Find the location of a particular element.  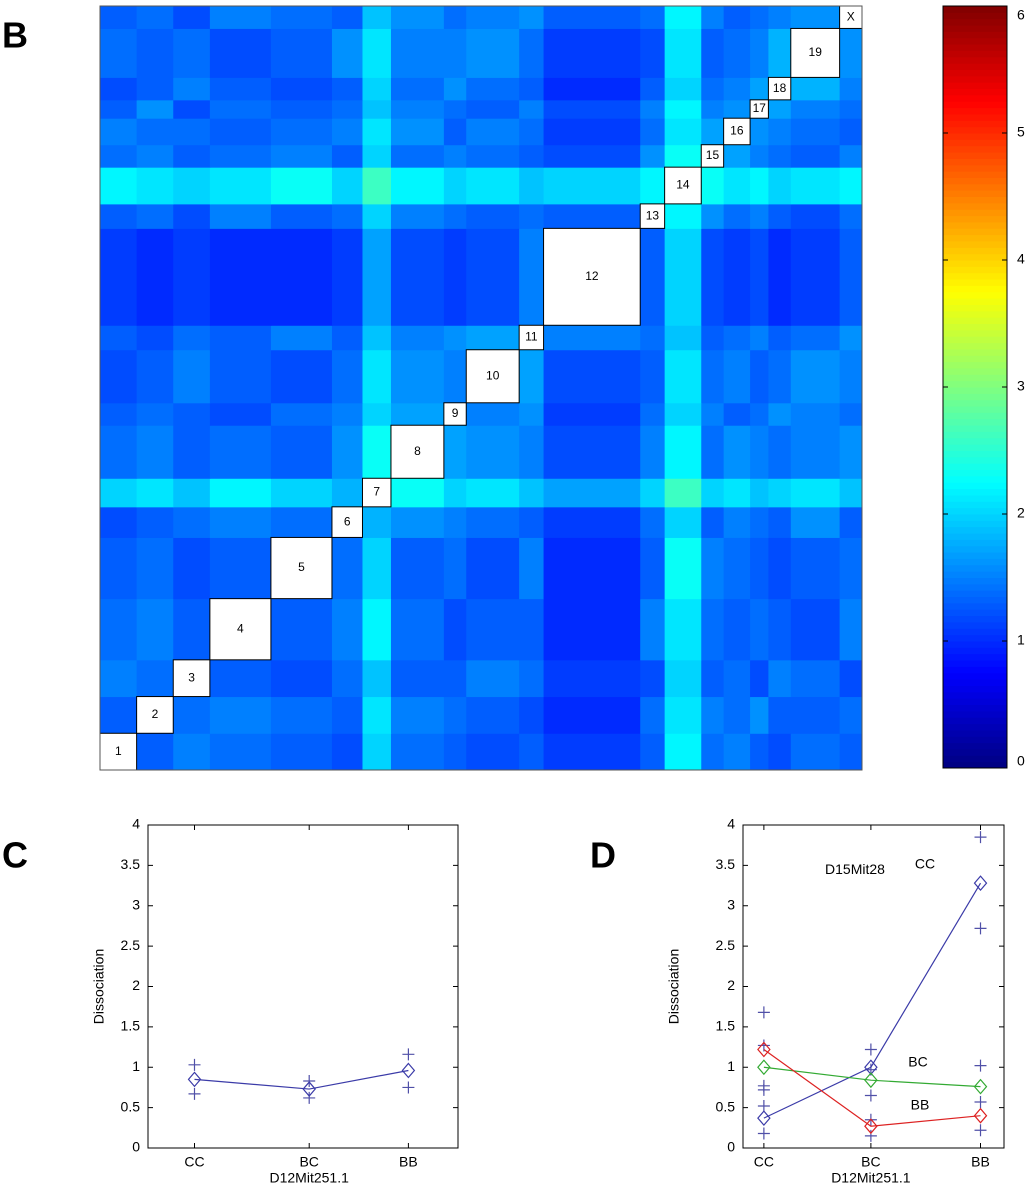

x-tick-label: BC is located at coordinates (308, 1162).